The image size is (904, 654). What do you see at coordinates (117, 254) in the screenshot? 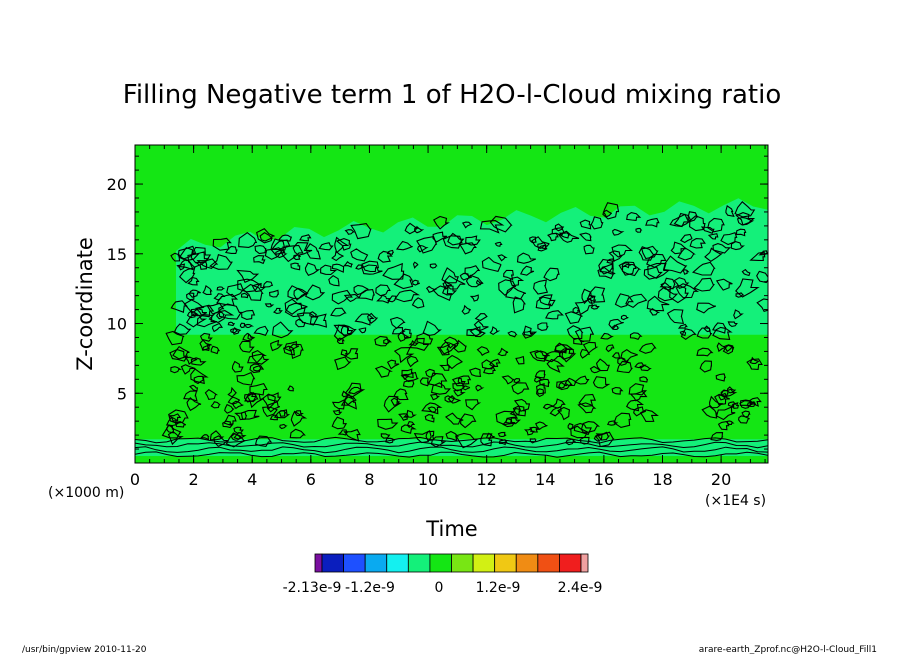
I see `y-tick-label: 15` at bounding box center [117, 254].